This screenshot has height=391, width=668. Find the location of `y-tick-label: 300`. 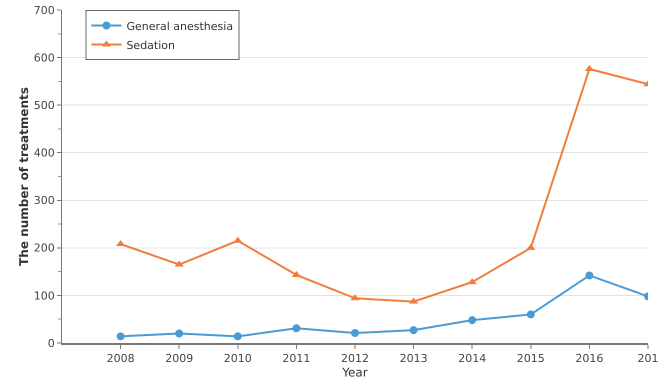

y-tick-label: 300 is located at coordinates (44, 201).